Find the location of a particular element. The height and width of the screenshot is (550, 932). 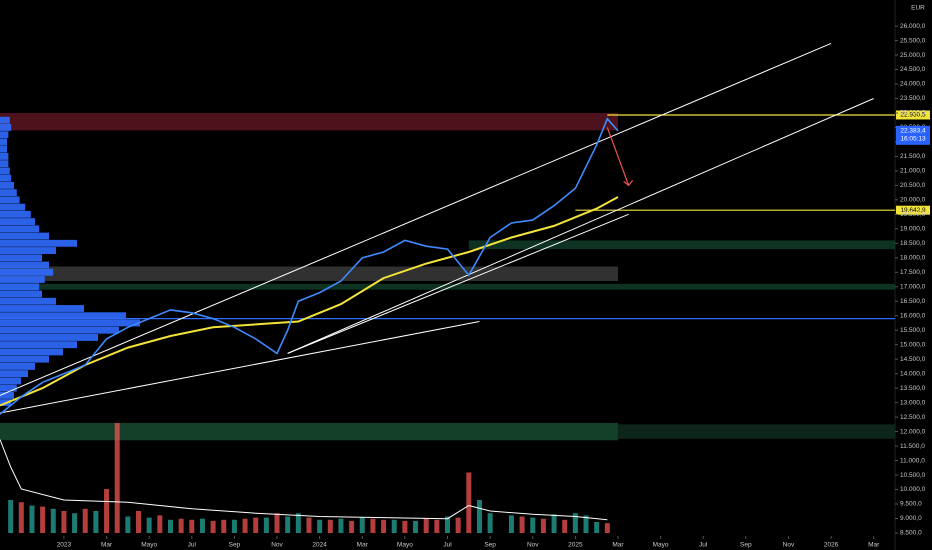

x-tick-label: Jul is located at coordinates (703, 545).